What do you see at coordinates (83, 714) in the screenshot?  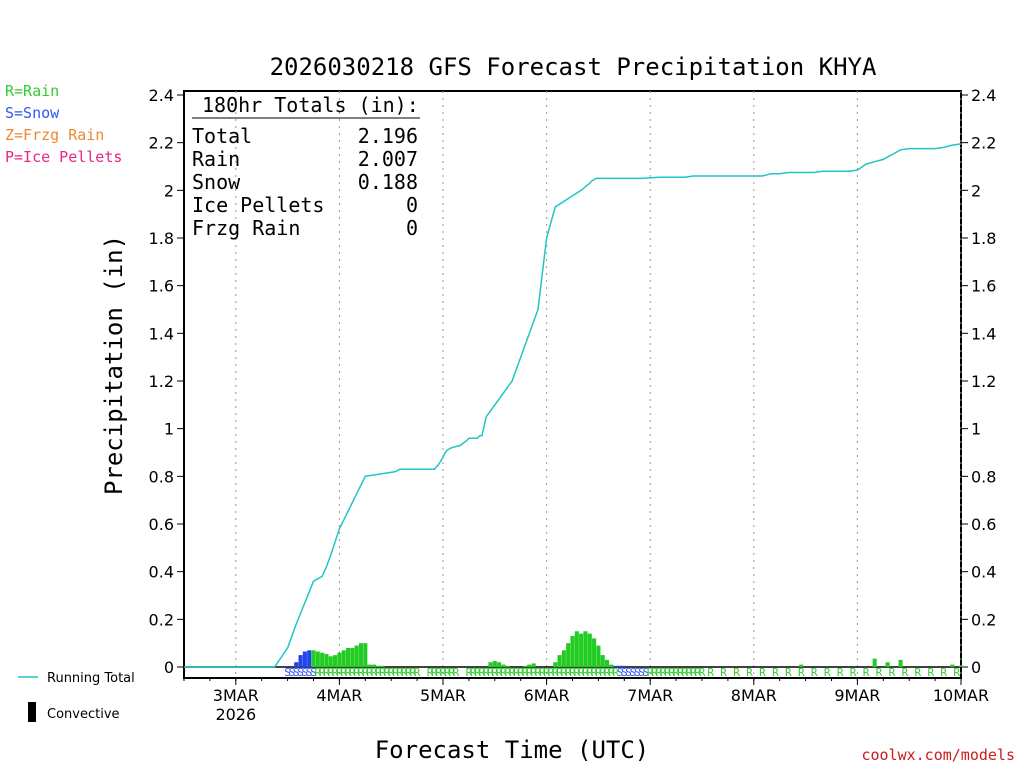 I see `series-legend-label: Convective` at bounding box center [83, 714].